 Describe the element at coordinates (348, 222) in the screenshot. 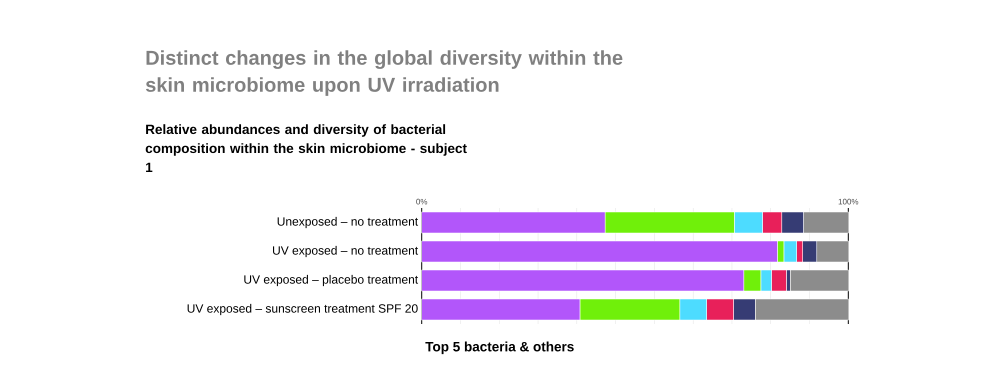

I see `y-tick-label: Unexposed – no treatment` at that location.